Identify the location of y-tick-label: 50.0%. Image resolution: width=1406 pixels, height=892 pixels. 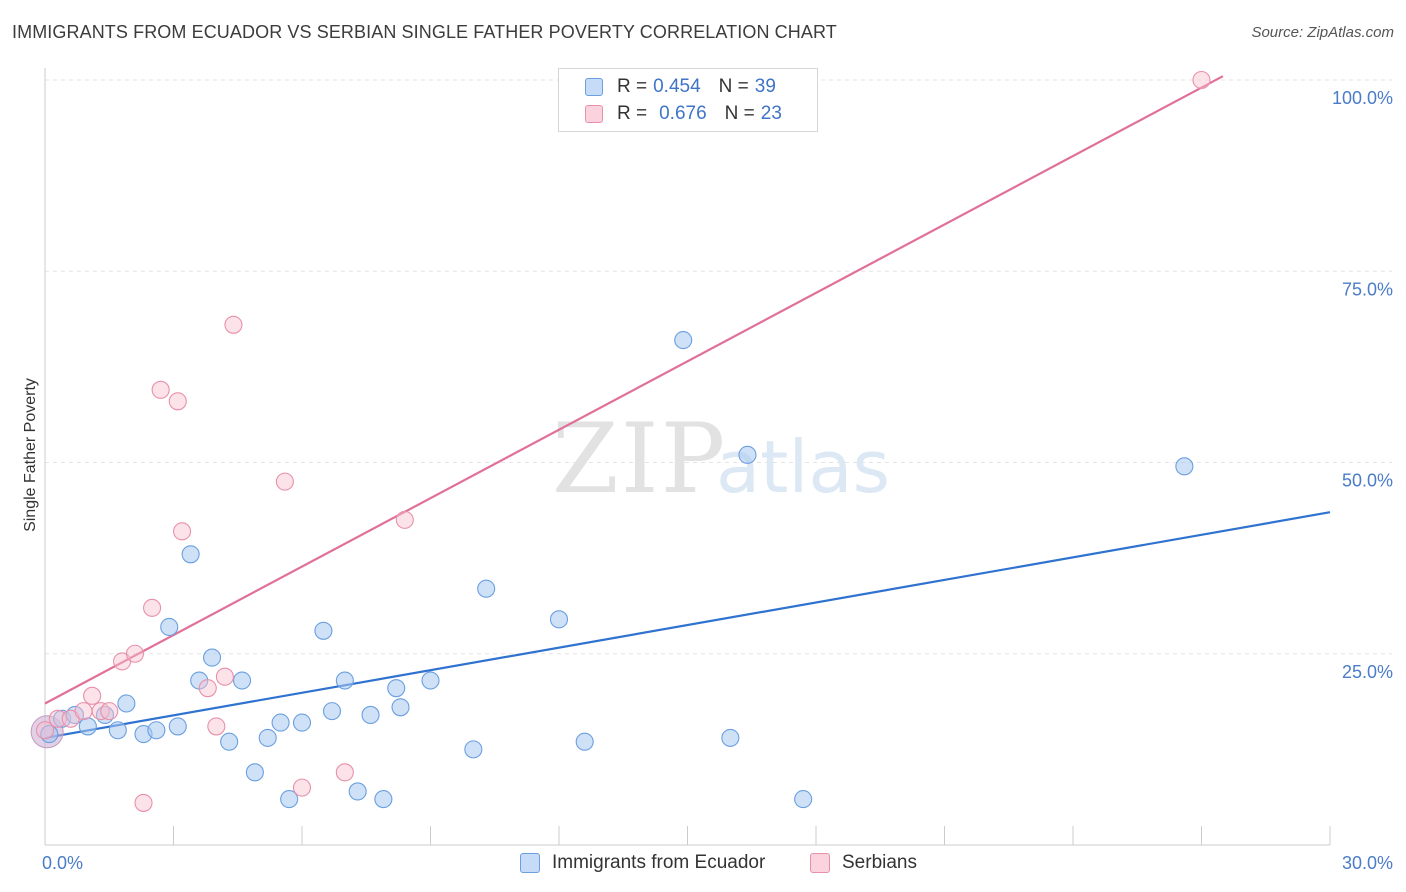
(1367, 481).